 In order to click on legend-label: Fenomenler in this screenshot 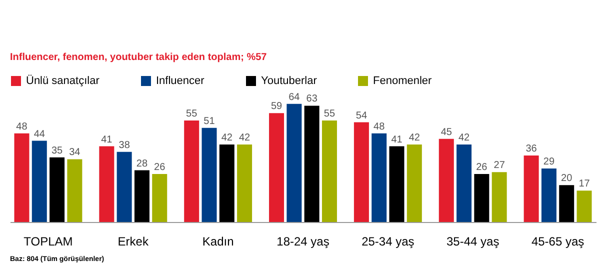, I will do `click(402, 81)`.